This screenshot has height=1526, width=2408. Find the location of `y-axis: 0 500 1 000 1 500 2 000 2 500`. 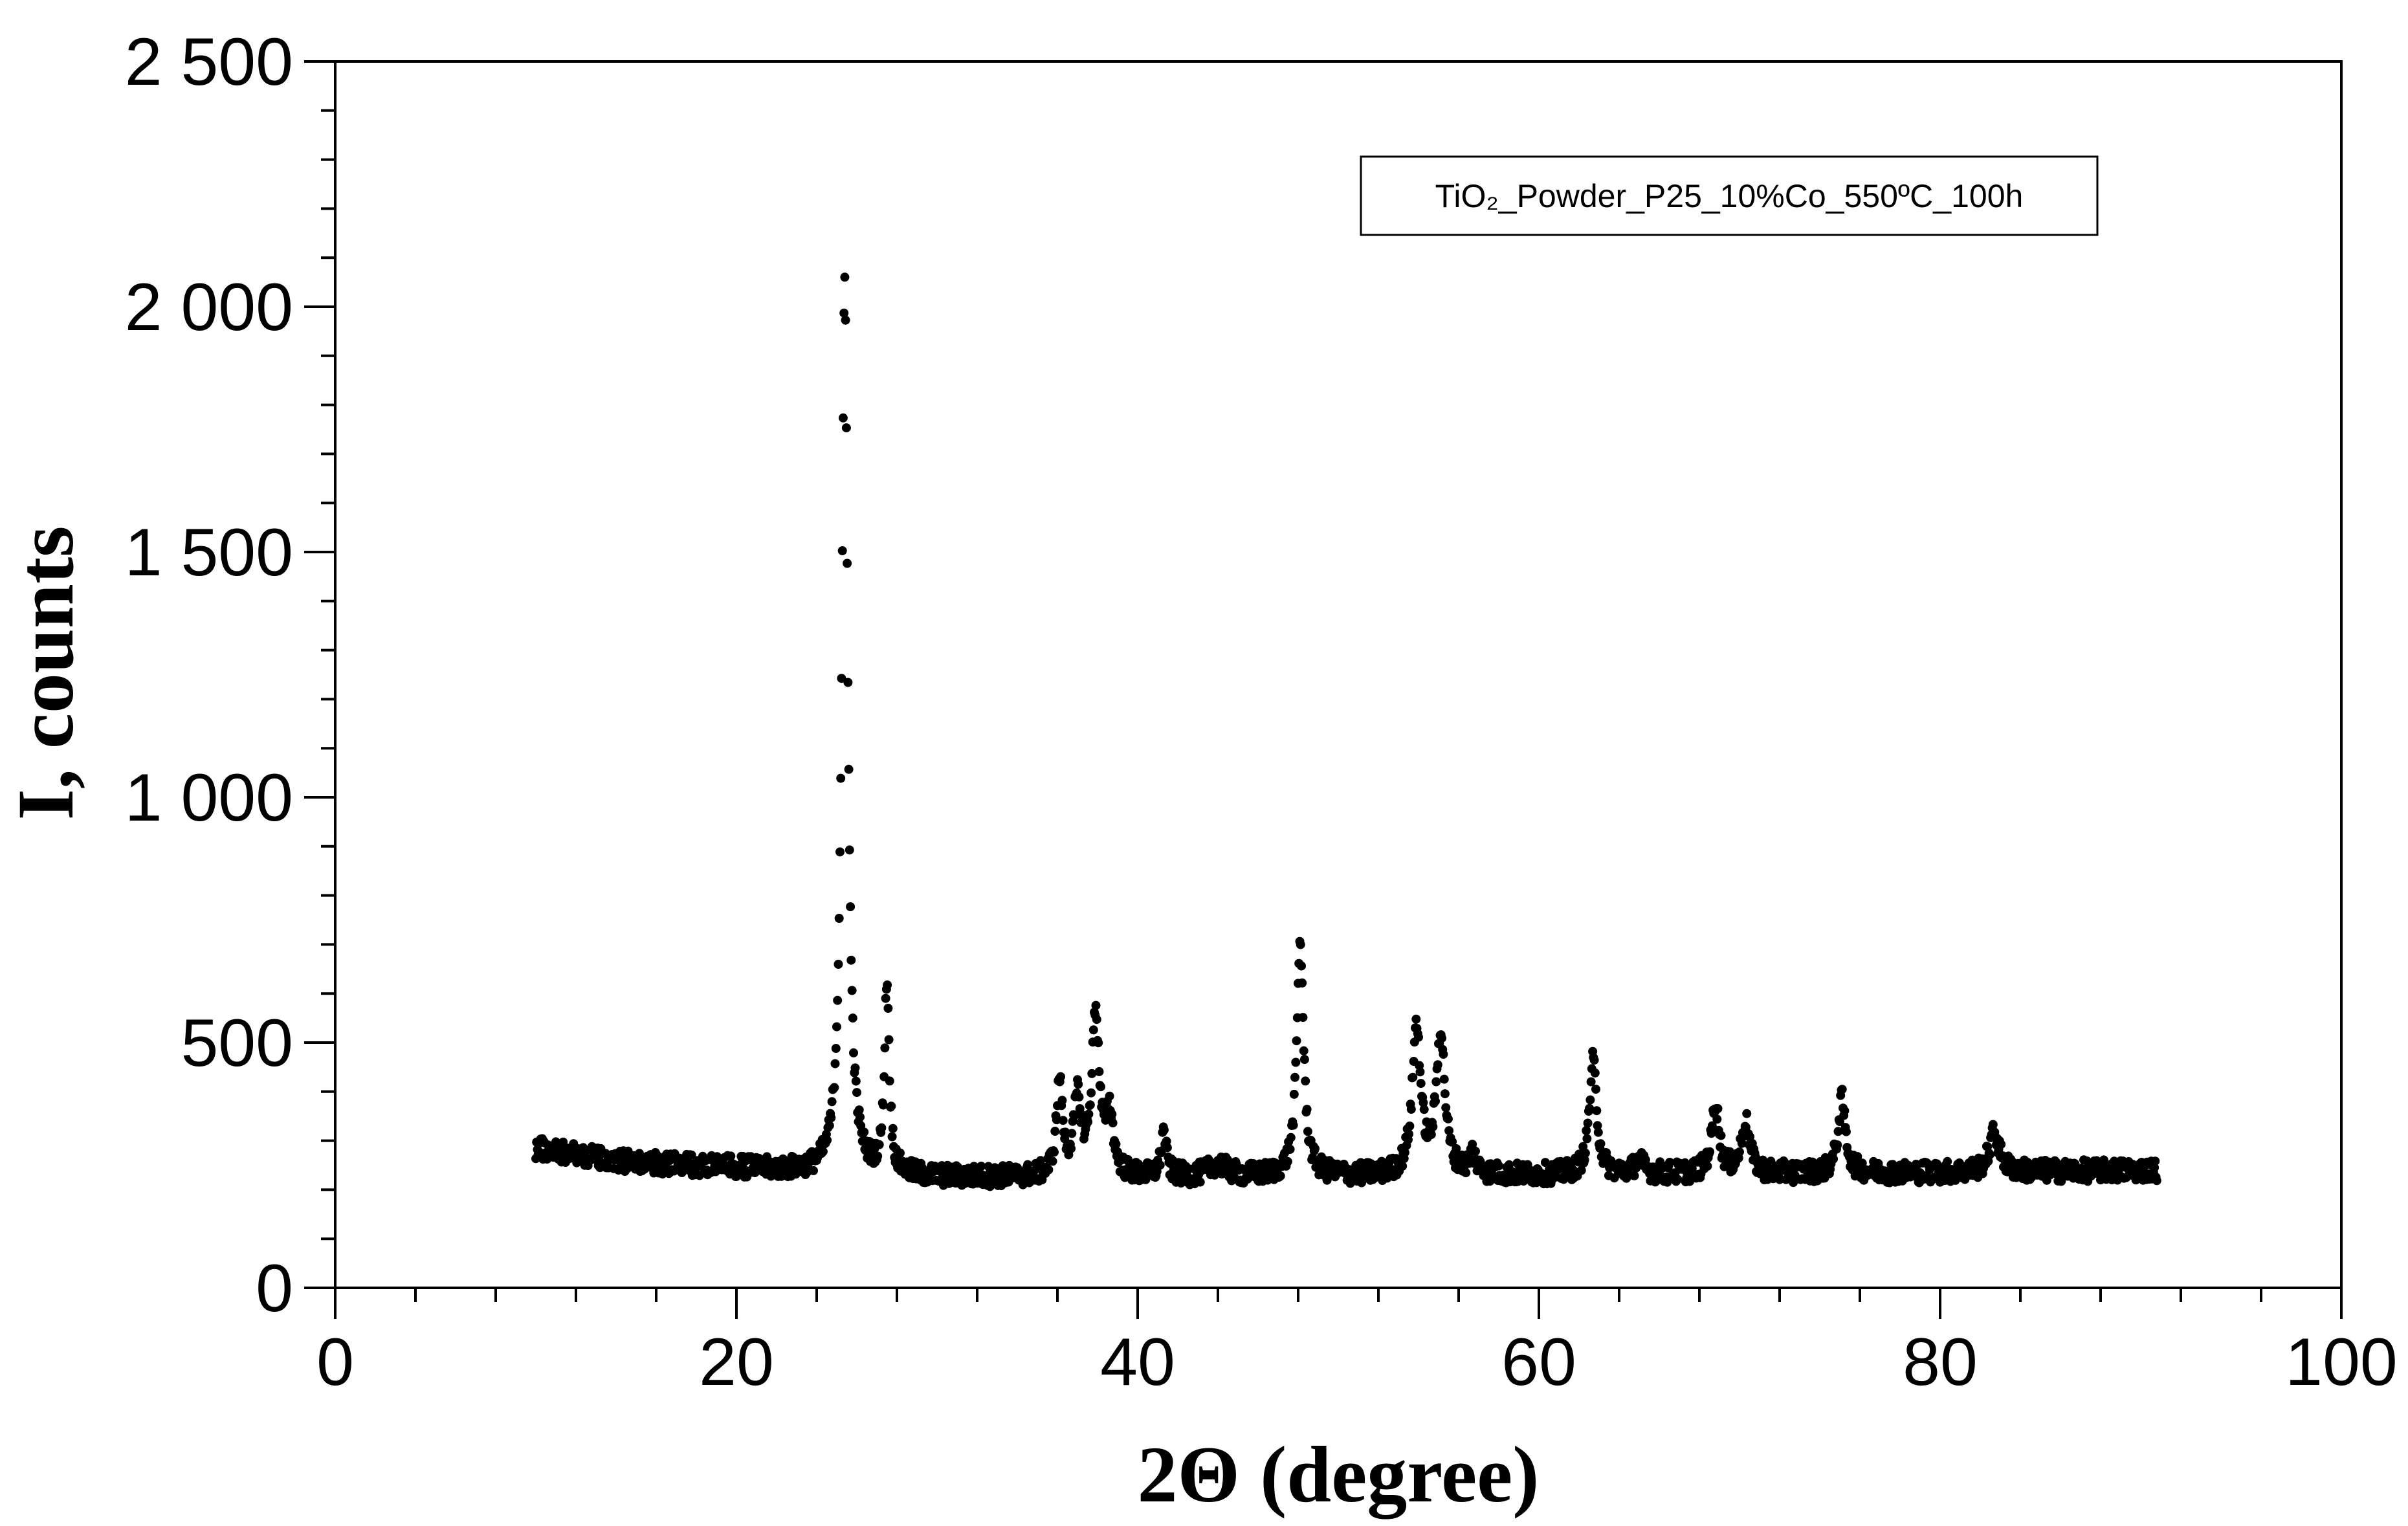

y-axis: 0 500 1 000 1 500 2 000 2 500 is located at coordinates (230, 675).